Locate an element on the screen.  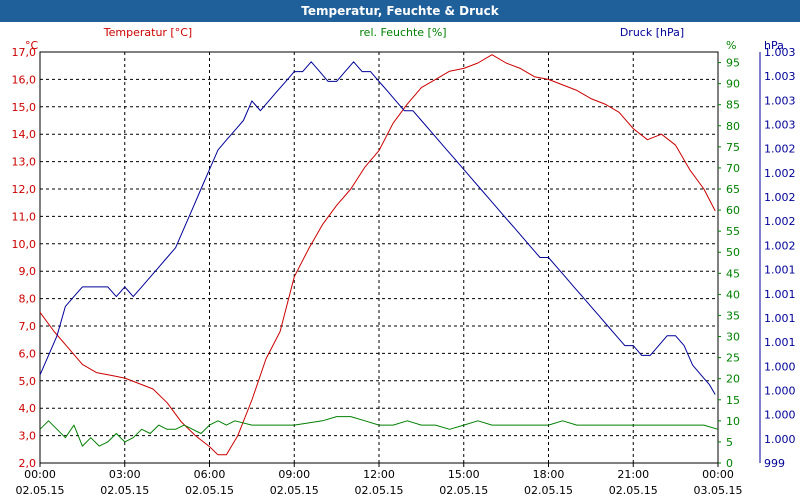
temperature-unit-label: °C is located at coordinates (32, 45).